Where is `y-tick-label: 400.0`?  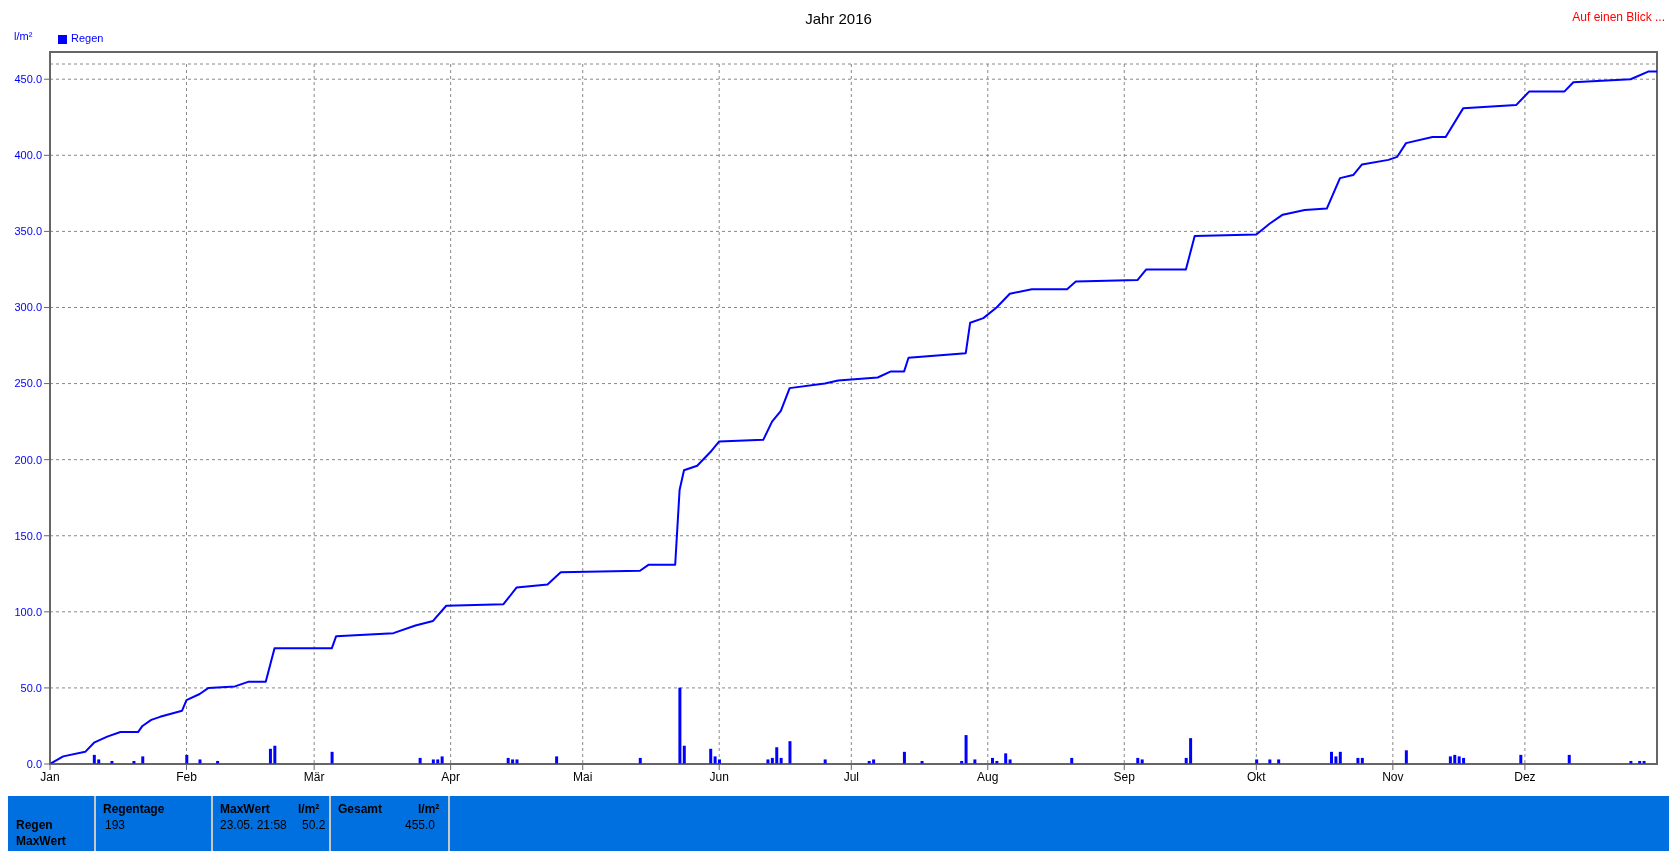 y-tick-label: 400.0 is located at coordinates (28, 155).